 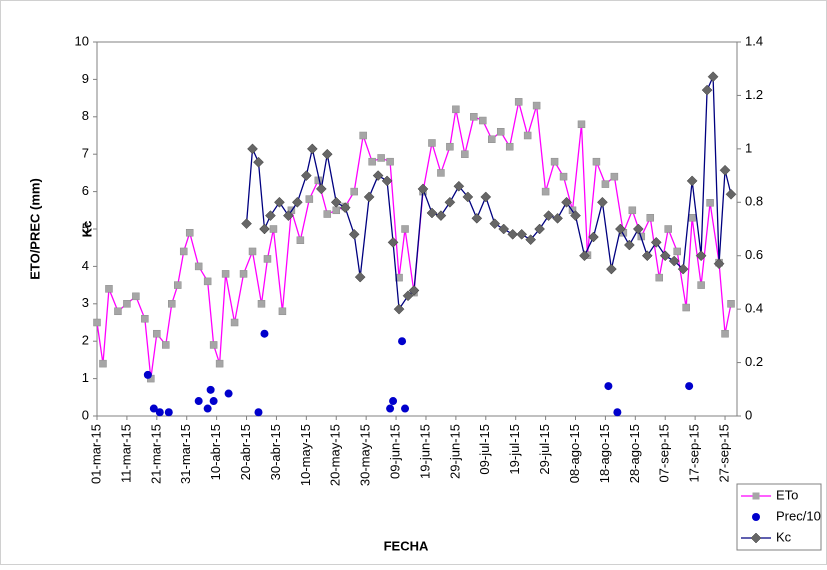 What do you see at coordinates (634, 453) in the screenshot?
I see `x-tick-label: 28-ago-15` at bounding box center [634, 453].